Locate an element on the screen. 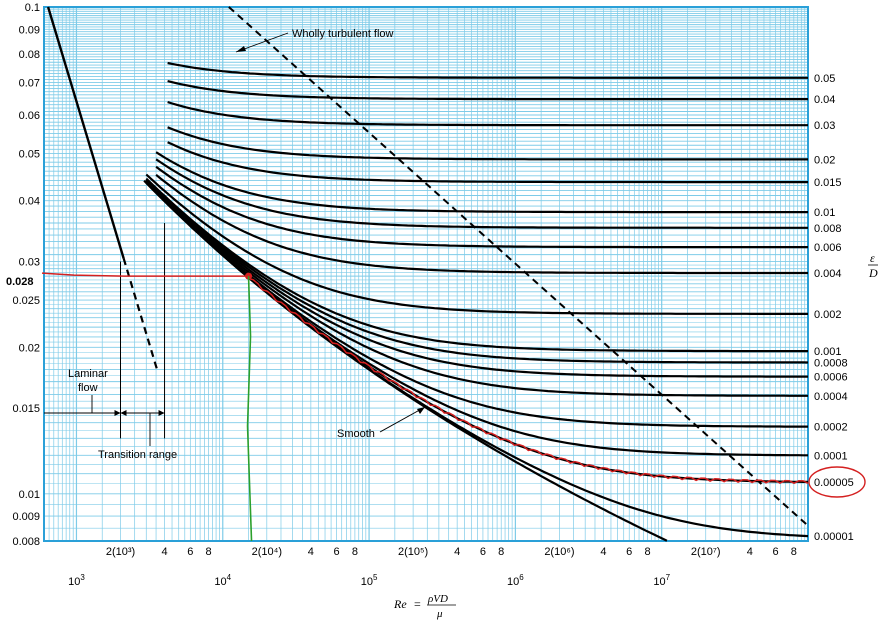 The image size is (879, 625). laminar-range-arrowhead is located at coordinates (117, 413).